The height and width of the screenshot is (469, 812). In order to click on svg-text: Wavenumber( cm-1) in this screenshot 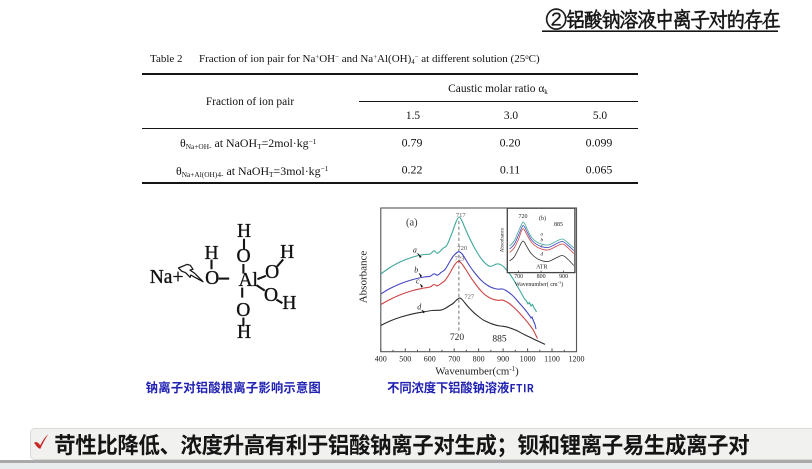, I will do `click(539, 284)`.